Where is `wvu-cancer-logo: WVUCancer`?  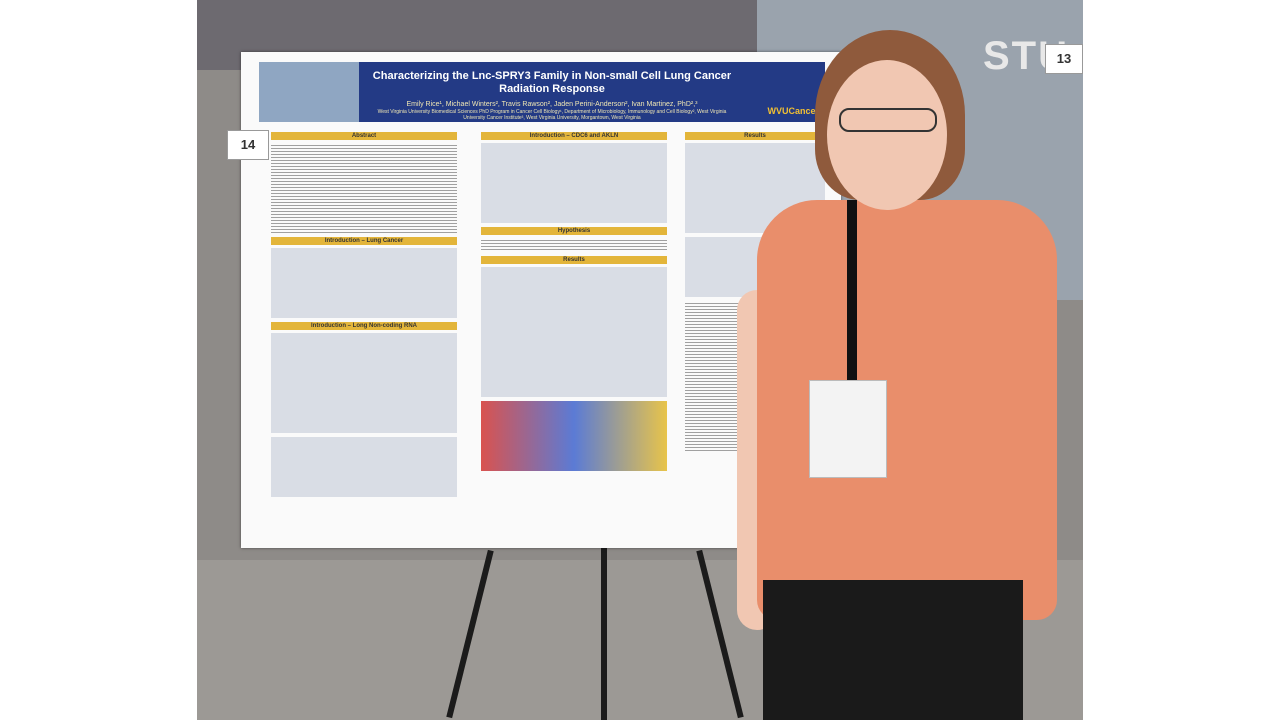
wvu-cancer-logo: WVUCancer is located at coordinates (793, 111).